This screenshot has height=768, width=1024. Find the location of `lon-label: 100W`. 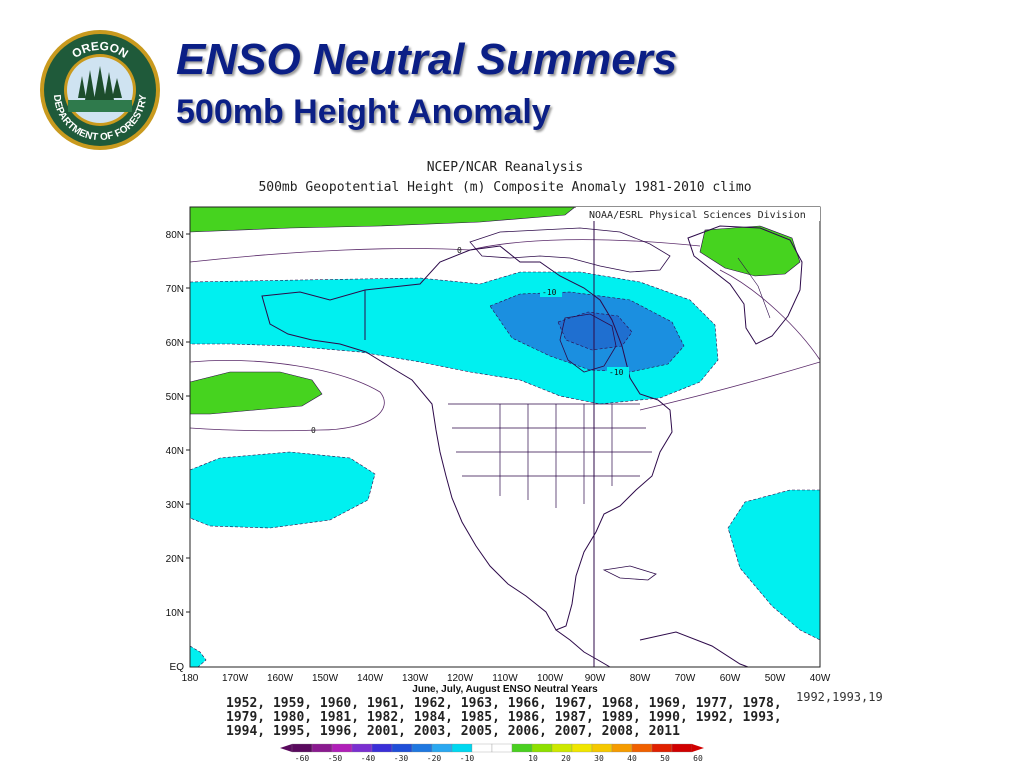

lon-label: 100W is located at coordinates (550, 678).